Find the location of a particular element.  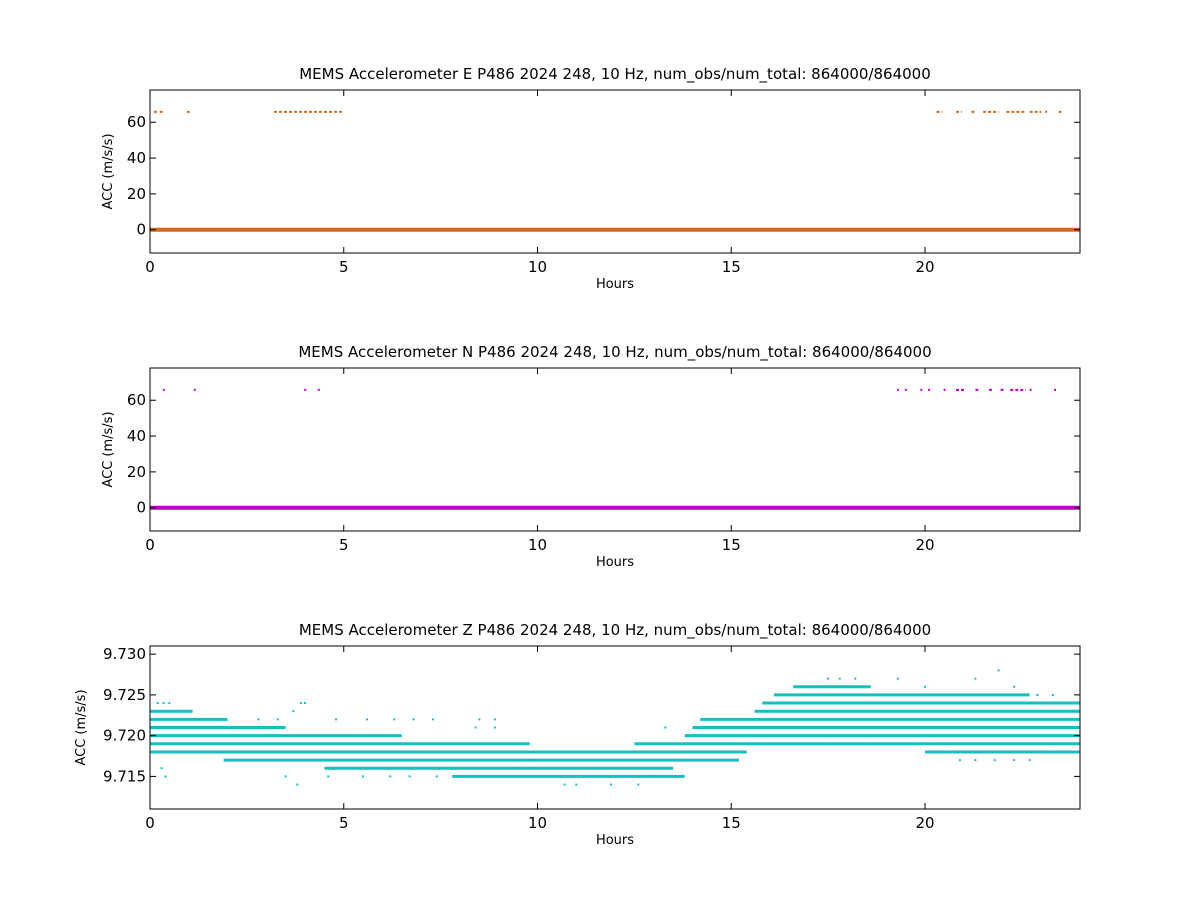

y-tick-label: 9.730 is located at coordinates (124, 654).